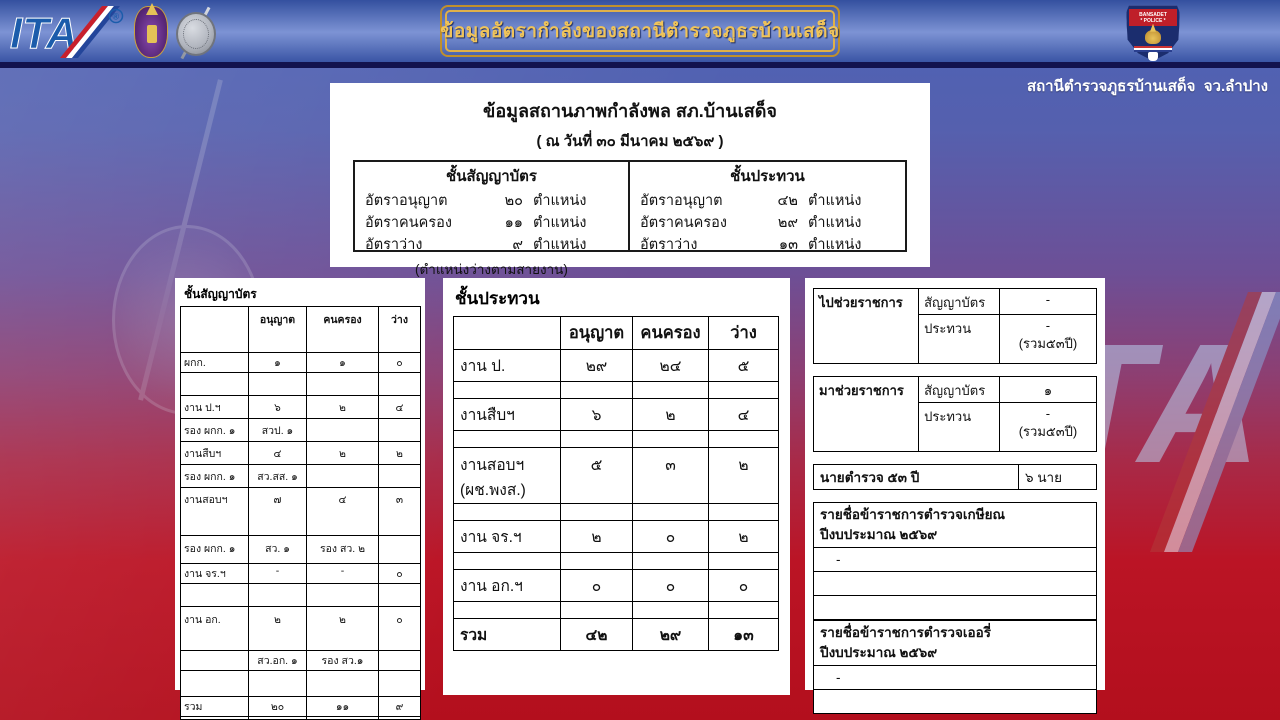  Describe the element at coordinates (669, 245) in the screenshot. I see `row-label: อัตราว่าง` at that location.